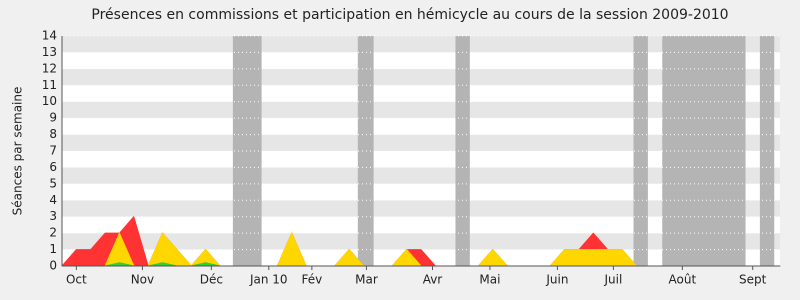  Describe the element at coordinates (49, 52) in the screenshot. I see `y-tick-label: 13` at that location.